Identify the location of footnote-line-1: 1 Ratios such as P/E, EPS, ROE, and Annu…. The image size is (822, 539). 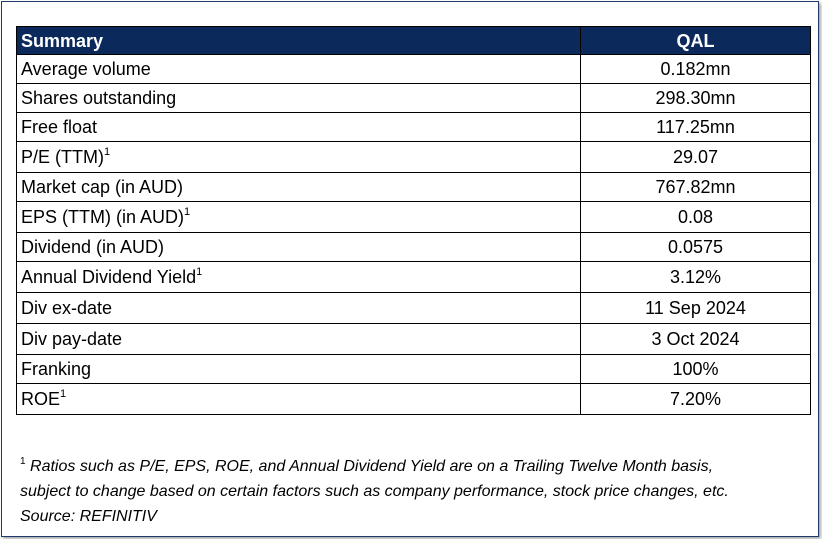
(367, 466).